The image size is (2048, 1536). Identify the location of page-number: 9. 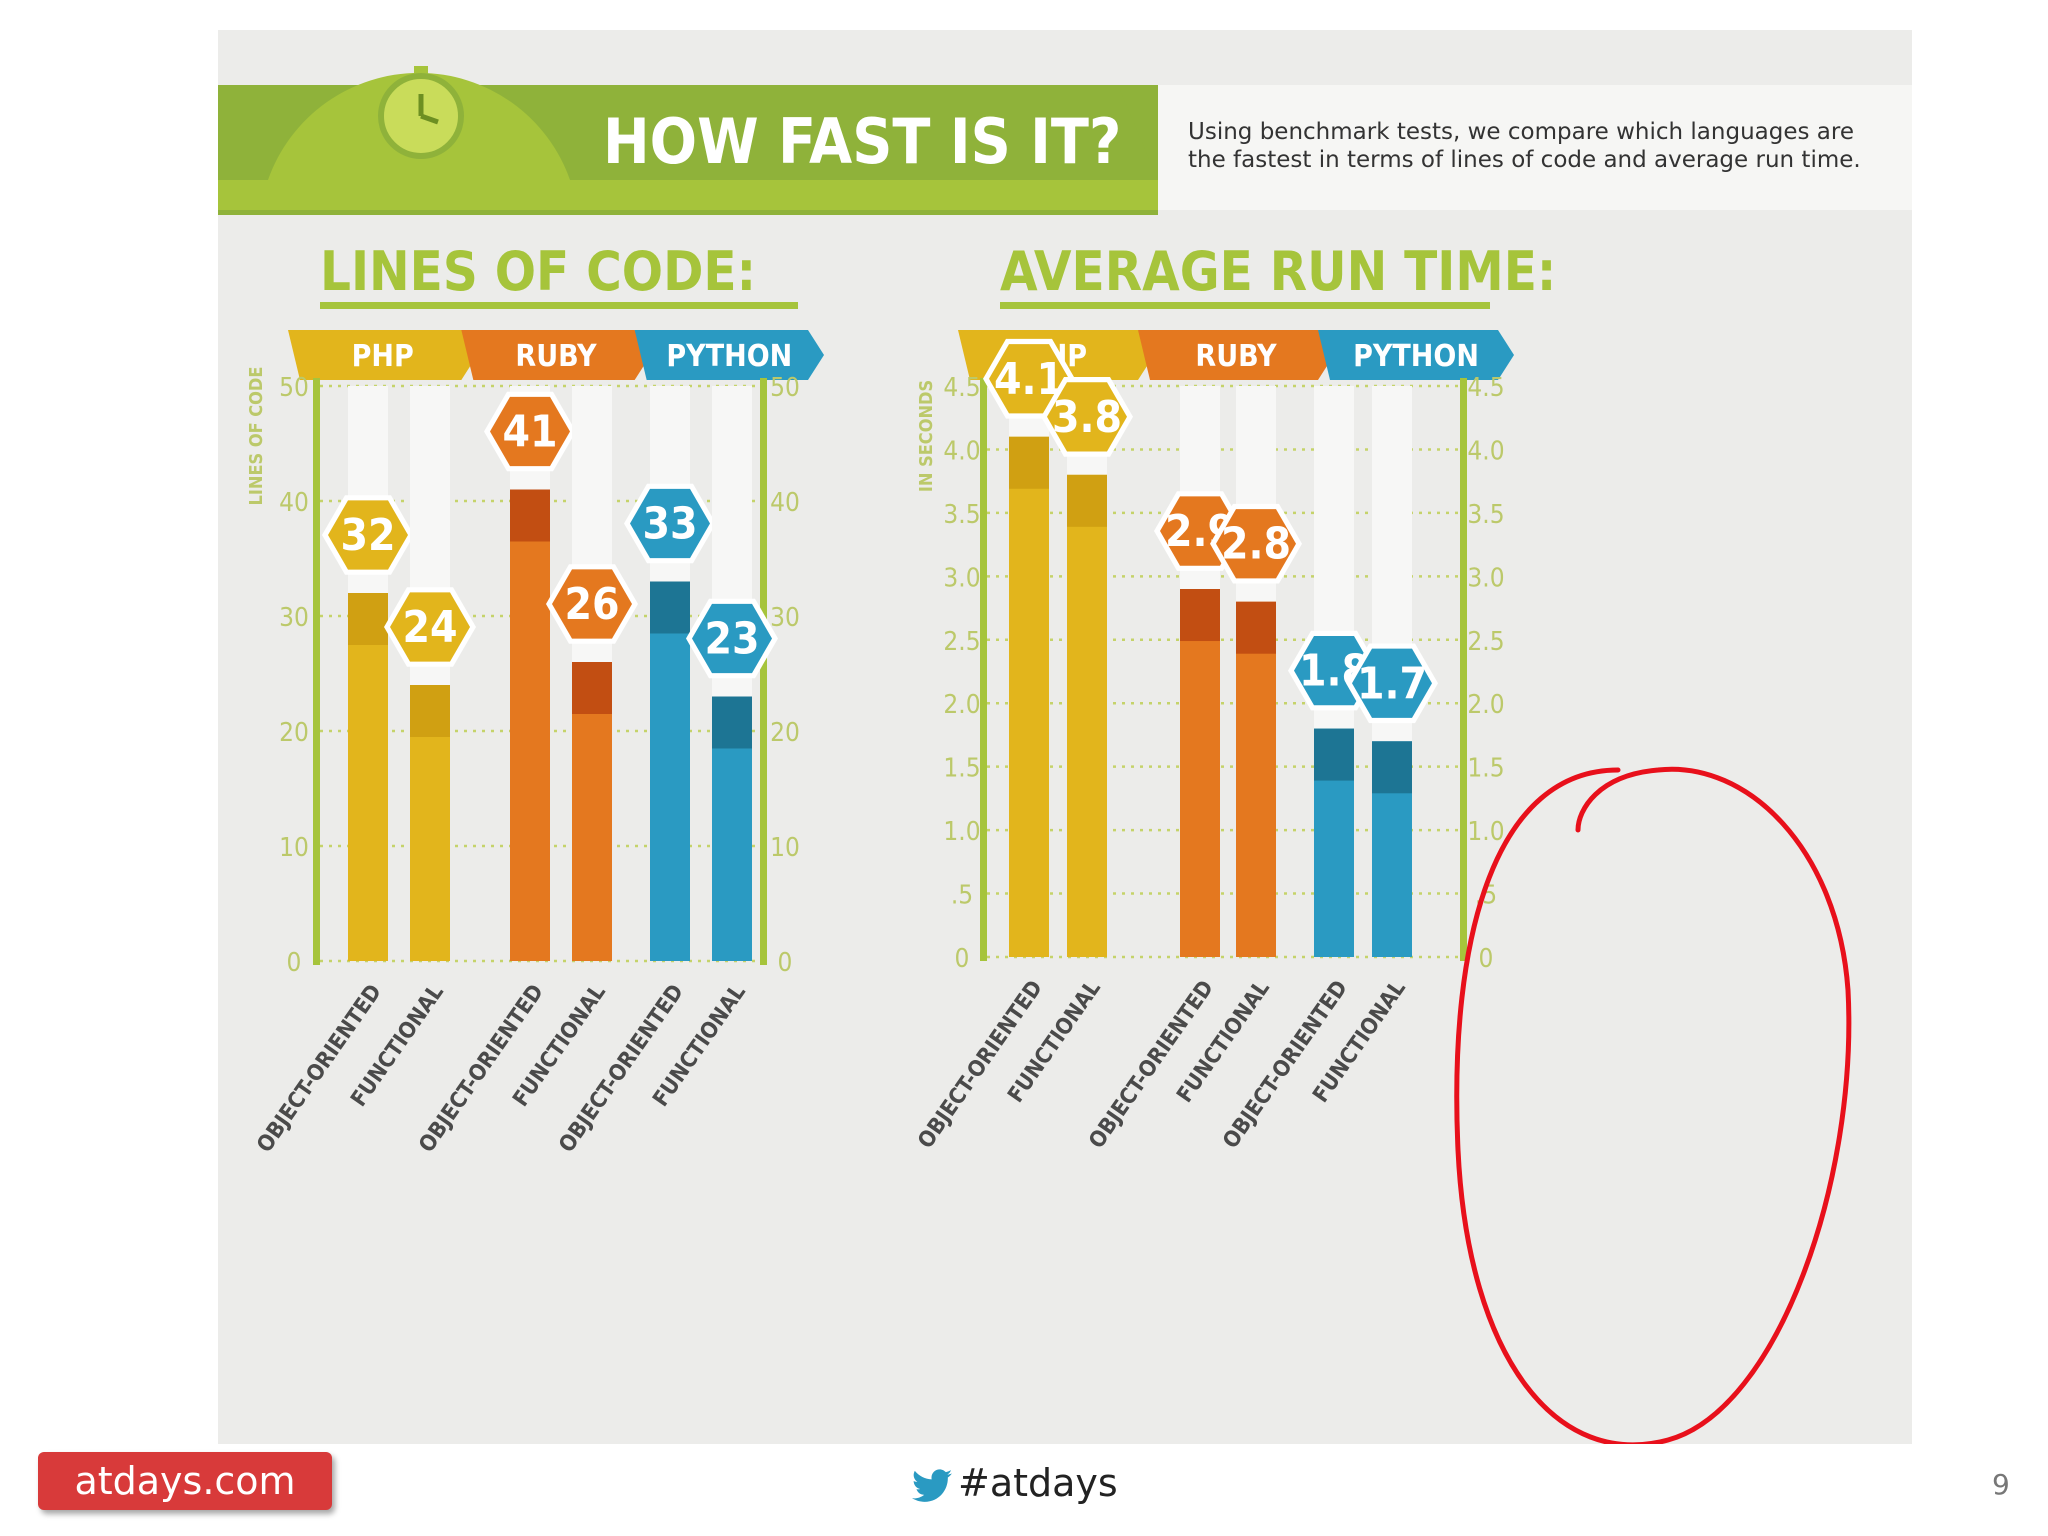
(2001, 1484).